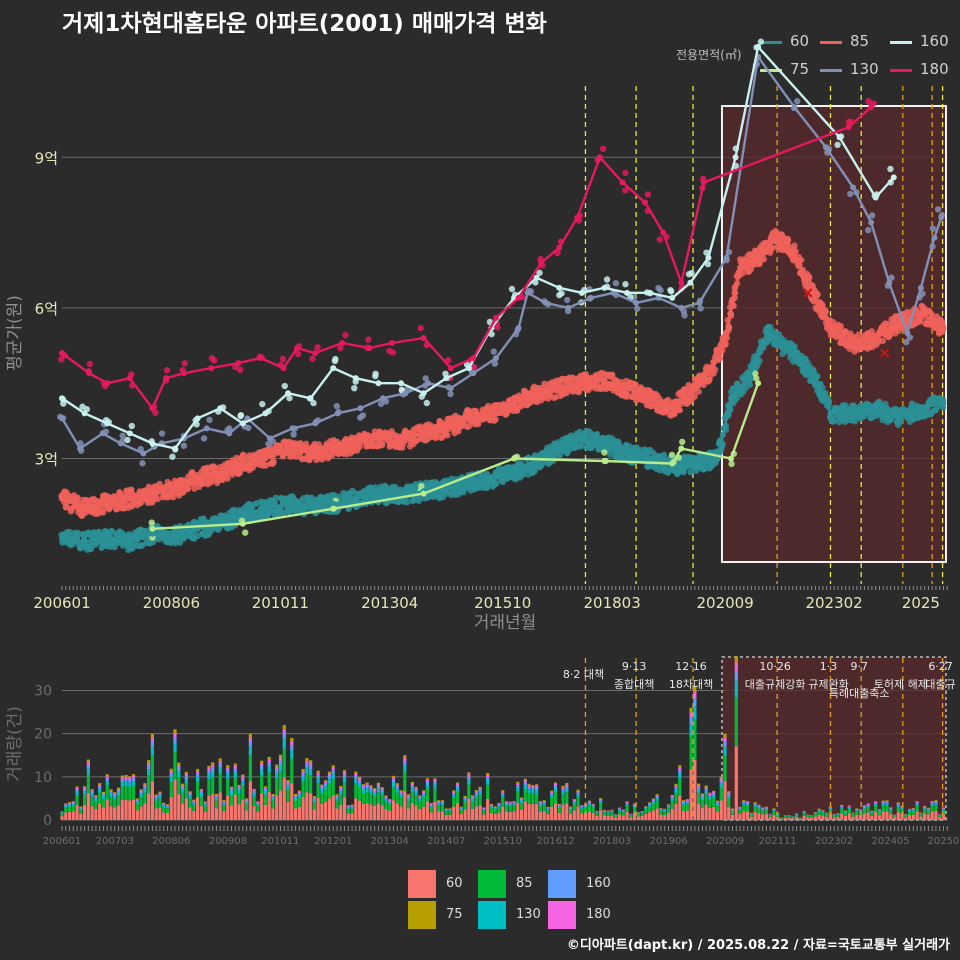 This screenshot has width=960, height=960. Describe the element at coordinates (612, 603) in the screenshot. I see `x-tick-label: 201803` at that location.